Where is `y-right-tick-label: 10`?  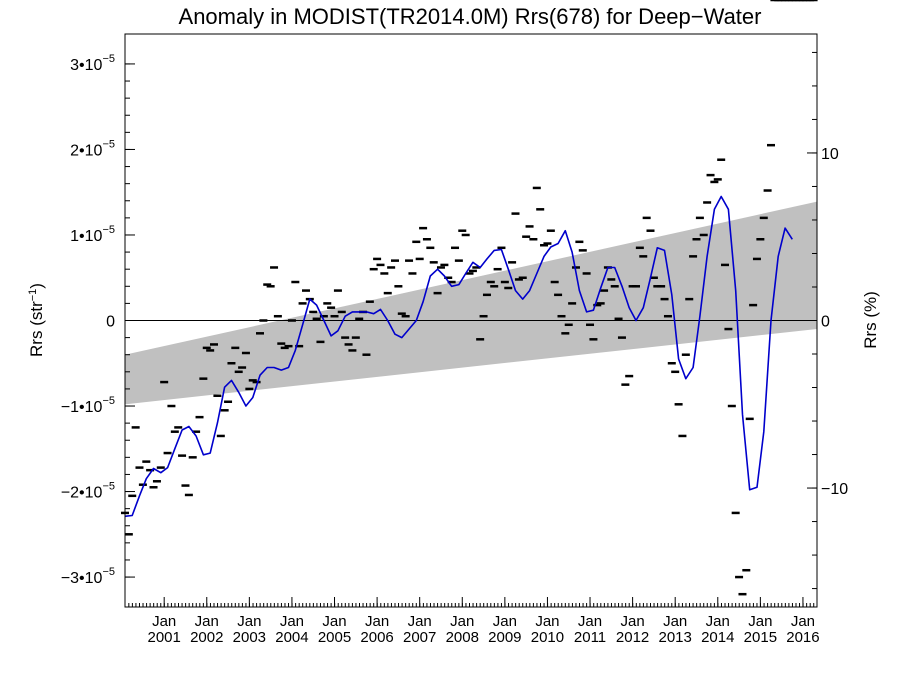 y-right-tick-label: 10 is located at coordinates (830, 154).